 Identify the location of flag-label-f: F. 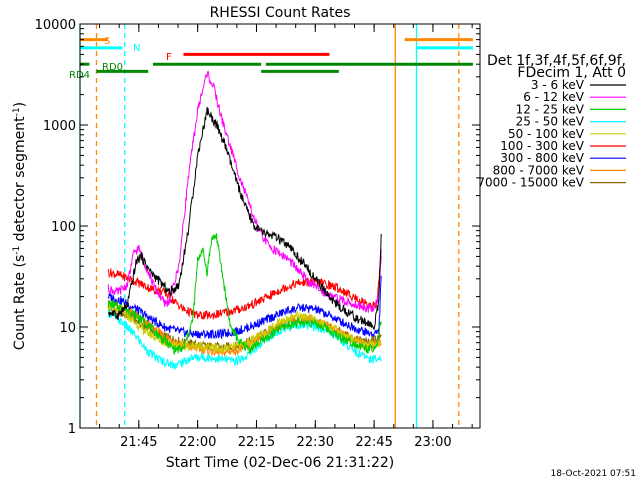
(169, 57).